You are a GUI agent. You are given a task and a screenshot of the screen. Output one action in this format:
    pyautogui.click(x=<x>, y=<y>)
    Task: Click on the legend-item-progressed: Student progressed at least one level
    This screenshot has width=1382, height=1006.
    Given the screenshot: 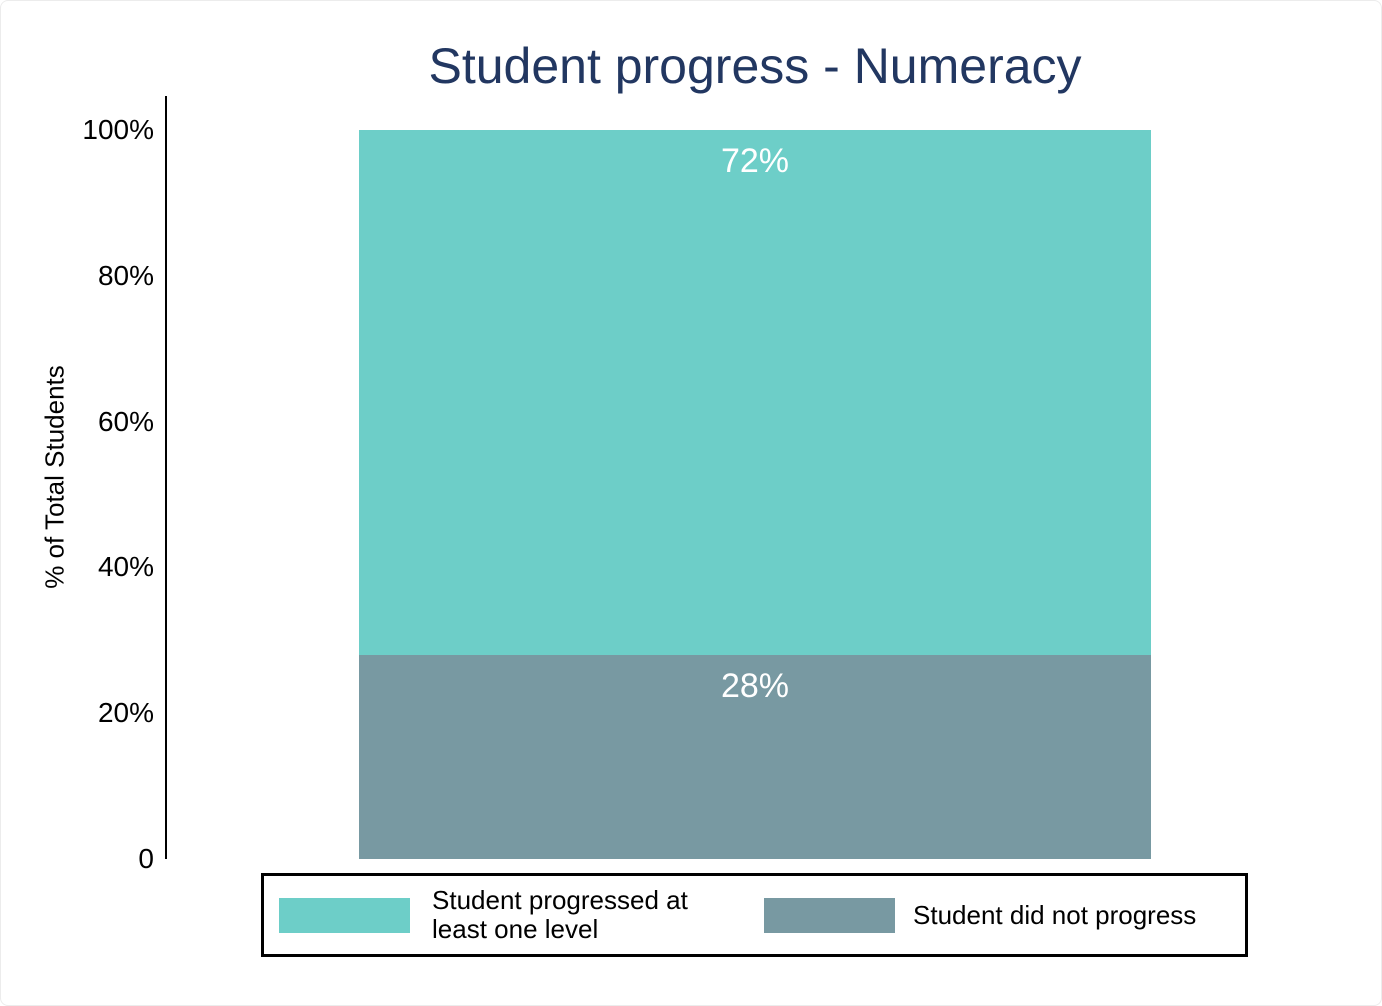 What is the action you would take?
    pyautogui.click(x=498, y=915)
    